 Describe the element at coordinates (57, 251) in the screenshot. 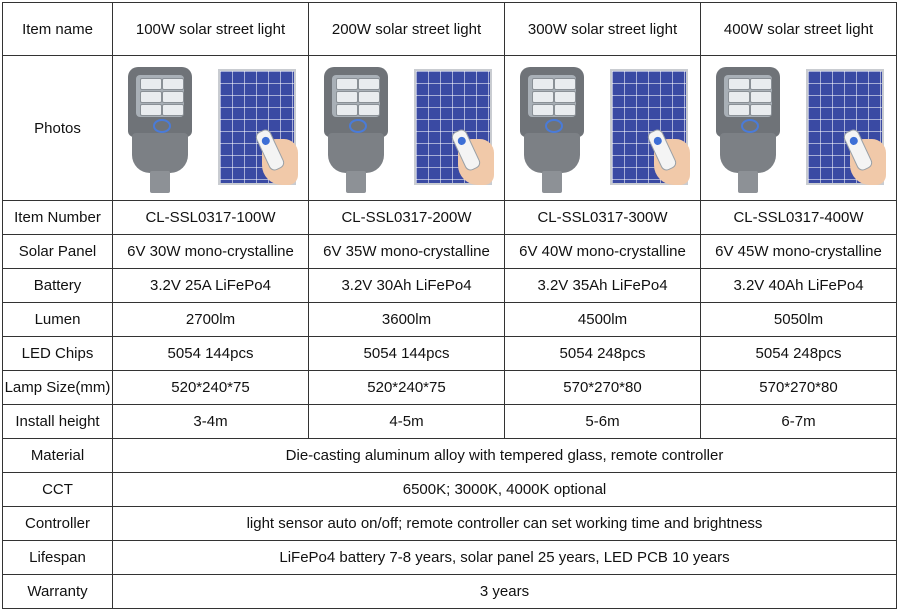

I see `row-label: Solar Panel` at that location.